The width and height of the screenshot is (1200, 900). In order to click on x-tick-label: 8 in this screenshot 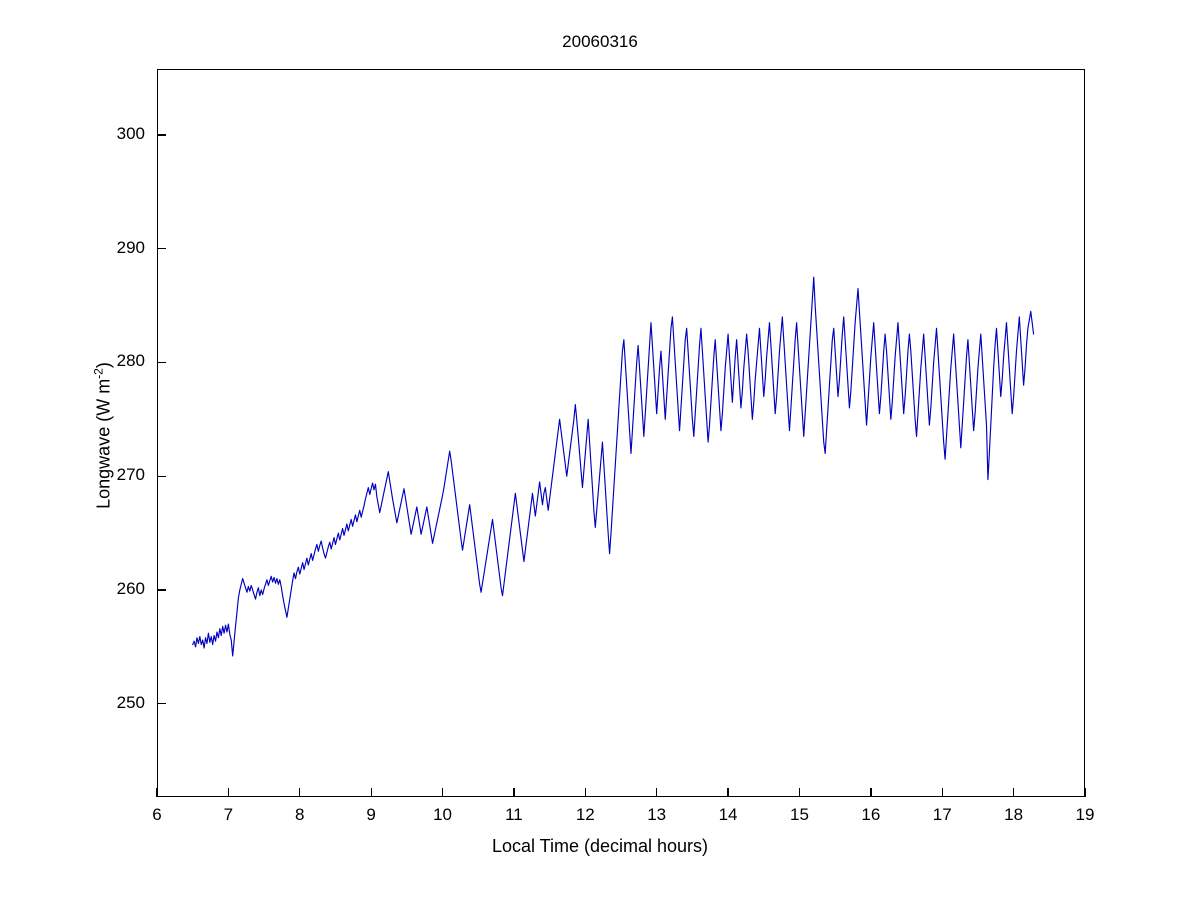, I will do `click(300, 814)`.